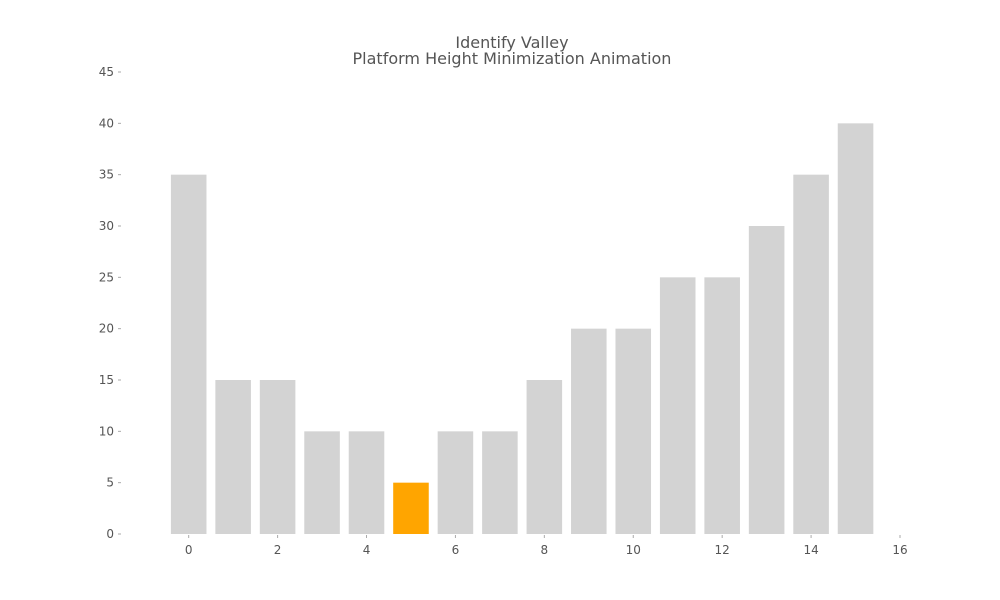  I want to click on y-tick-label: 0, so click(110, 534).